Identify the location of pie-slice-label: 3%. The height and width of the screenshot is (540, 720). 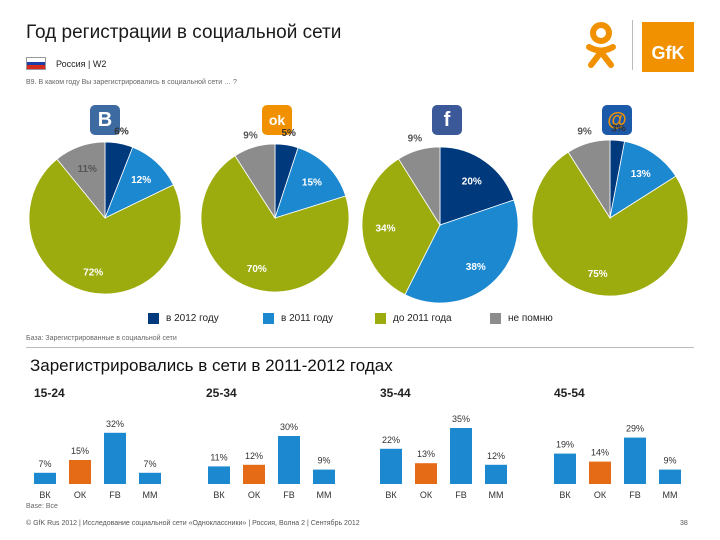
(618, 128).